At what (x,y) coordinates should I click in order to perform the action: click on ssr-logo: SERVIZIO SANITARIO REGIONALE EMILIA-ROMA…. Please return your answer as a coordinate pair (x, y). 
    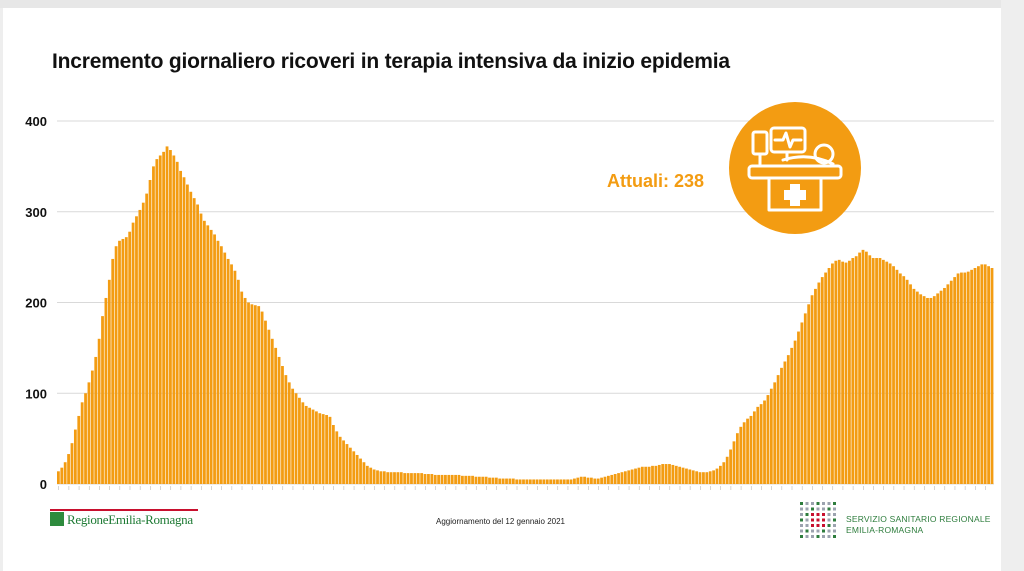
    Looking at the image, I should click on (898, 523).